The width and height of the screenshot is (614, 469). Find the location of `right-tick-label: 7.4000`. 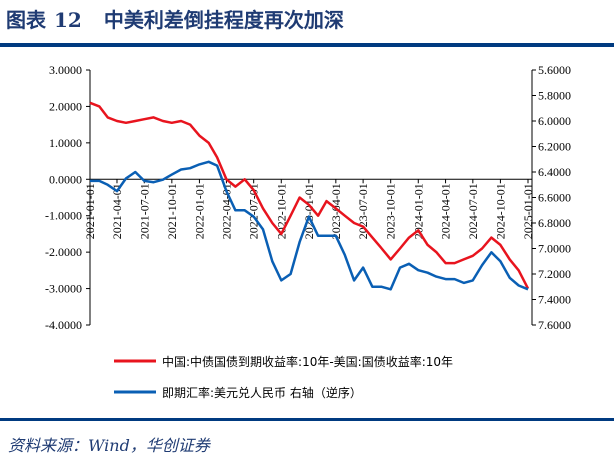

right-tick-label: 7.4000 is located at coordinates (554, 300).